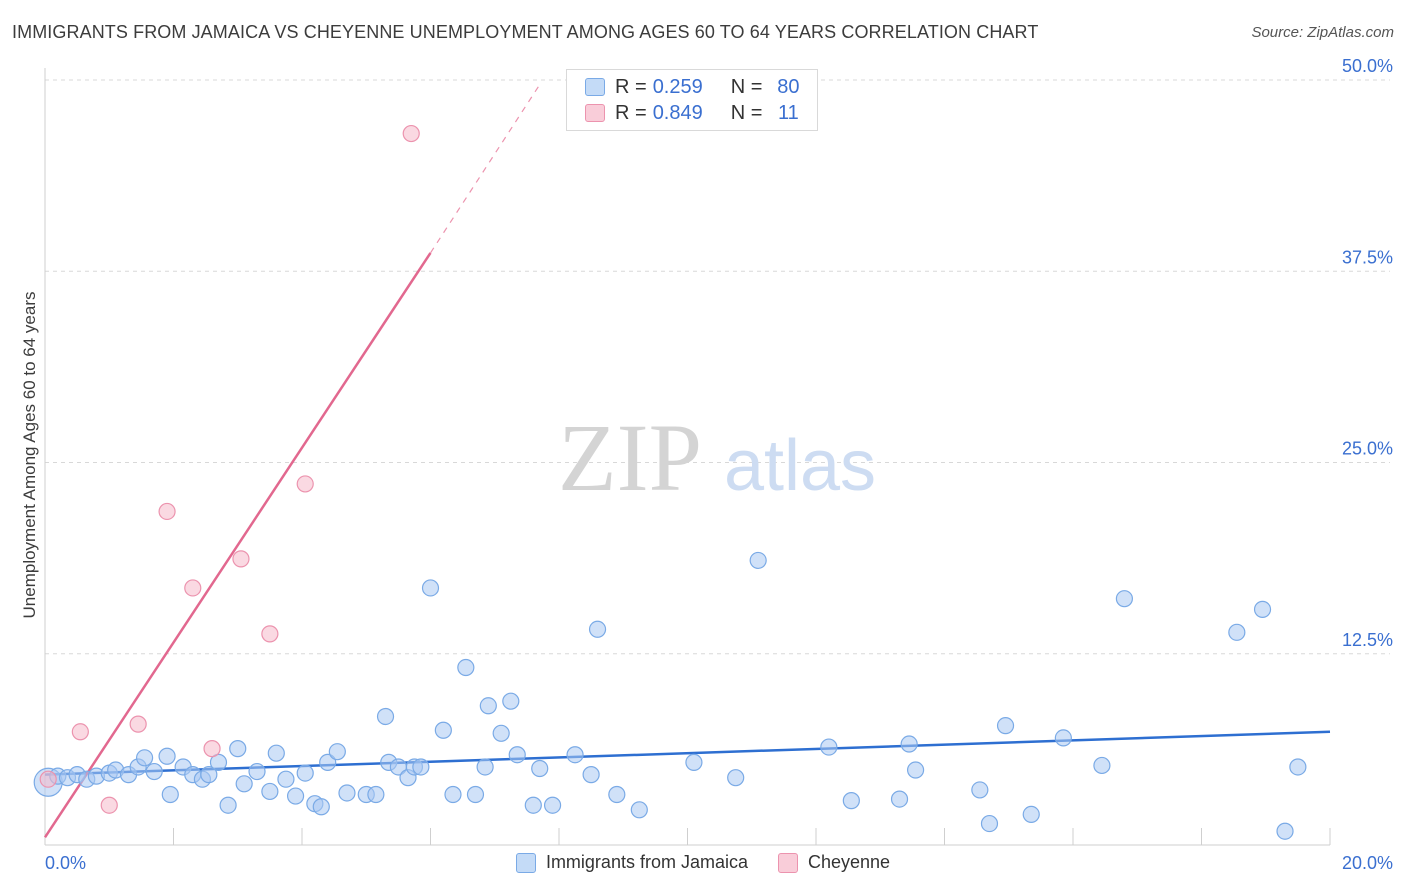  What do you see at coordinates (630, 457) in the screenshot?
I see `watermark-zip: ZIP` at bounding box center [630, 457].